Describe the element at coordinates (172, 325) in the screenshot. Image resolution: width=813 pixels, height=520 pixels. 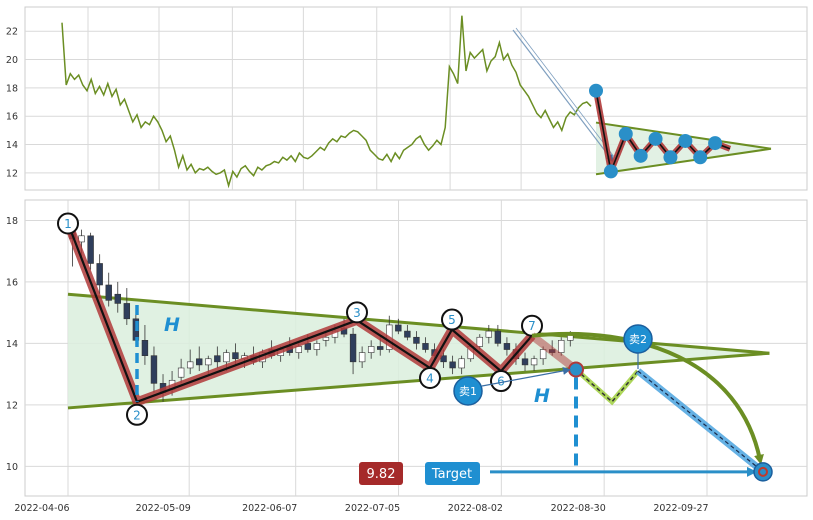
I see `height-label-left: H` at that location.